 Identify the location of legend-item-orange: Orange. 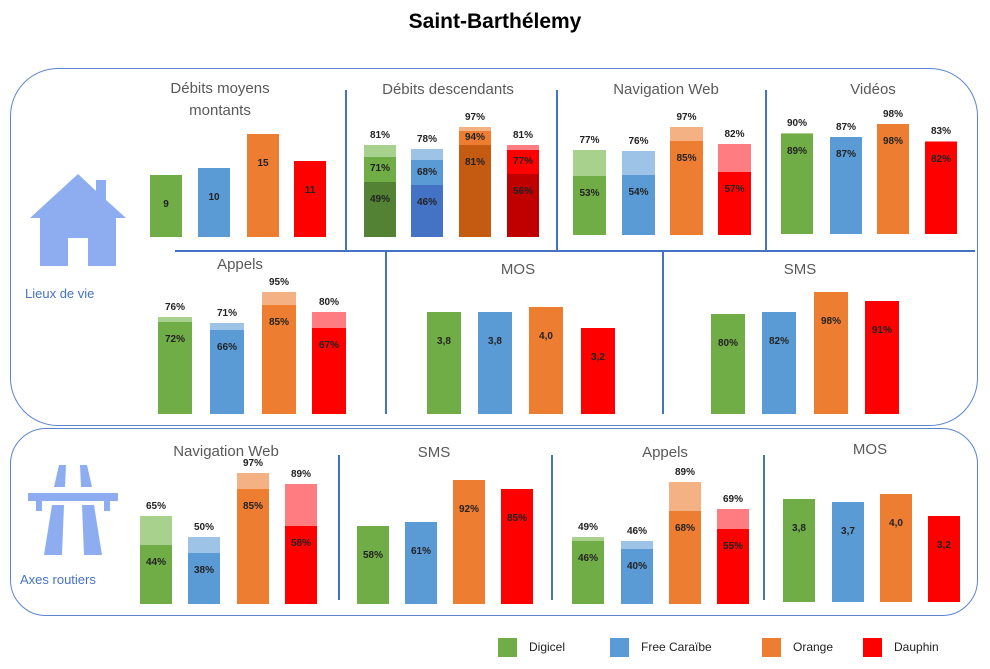
(797, 647).